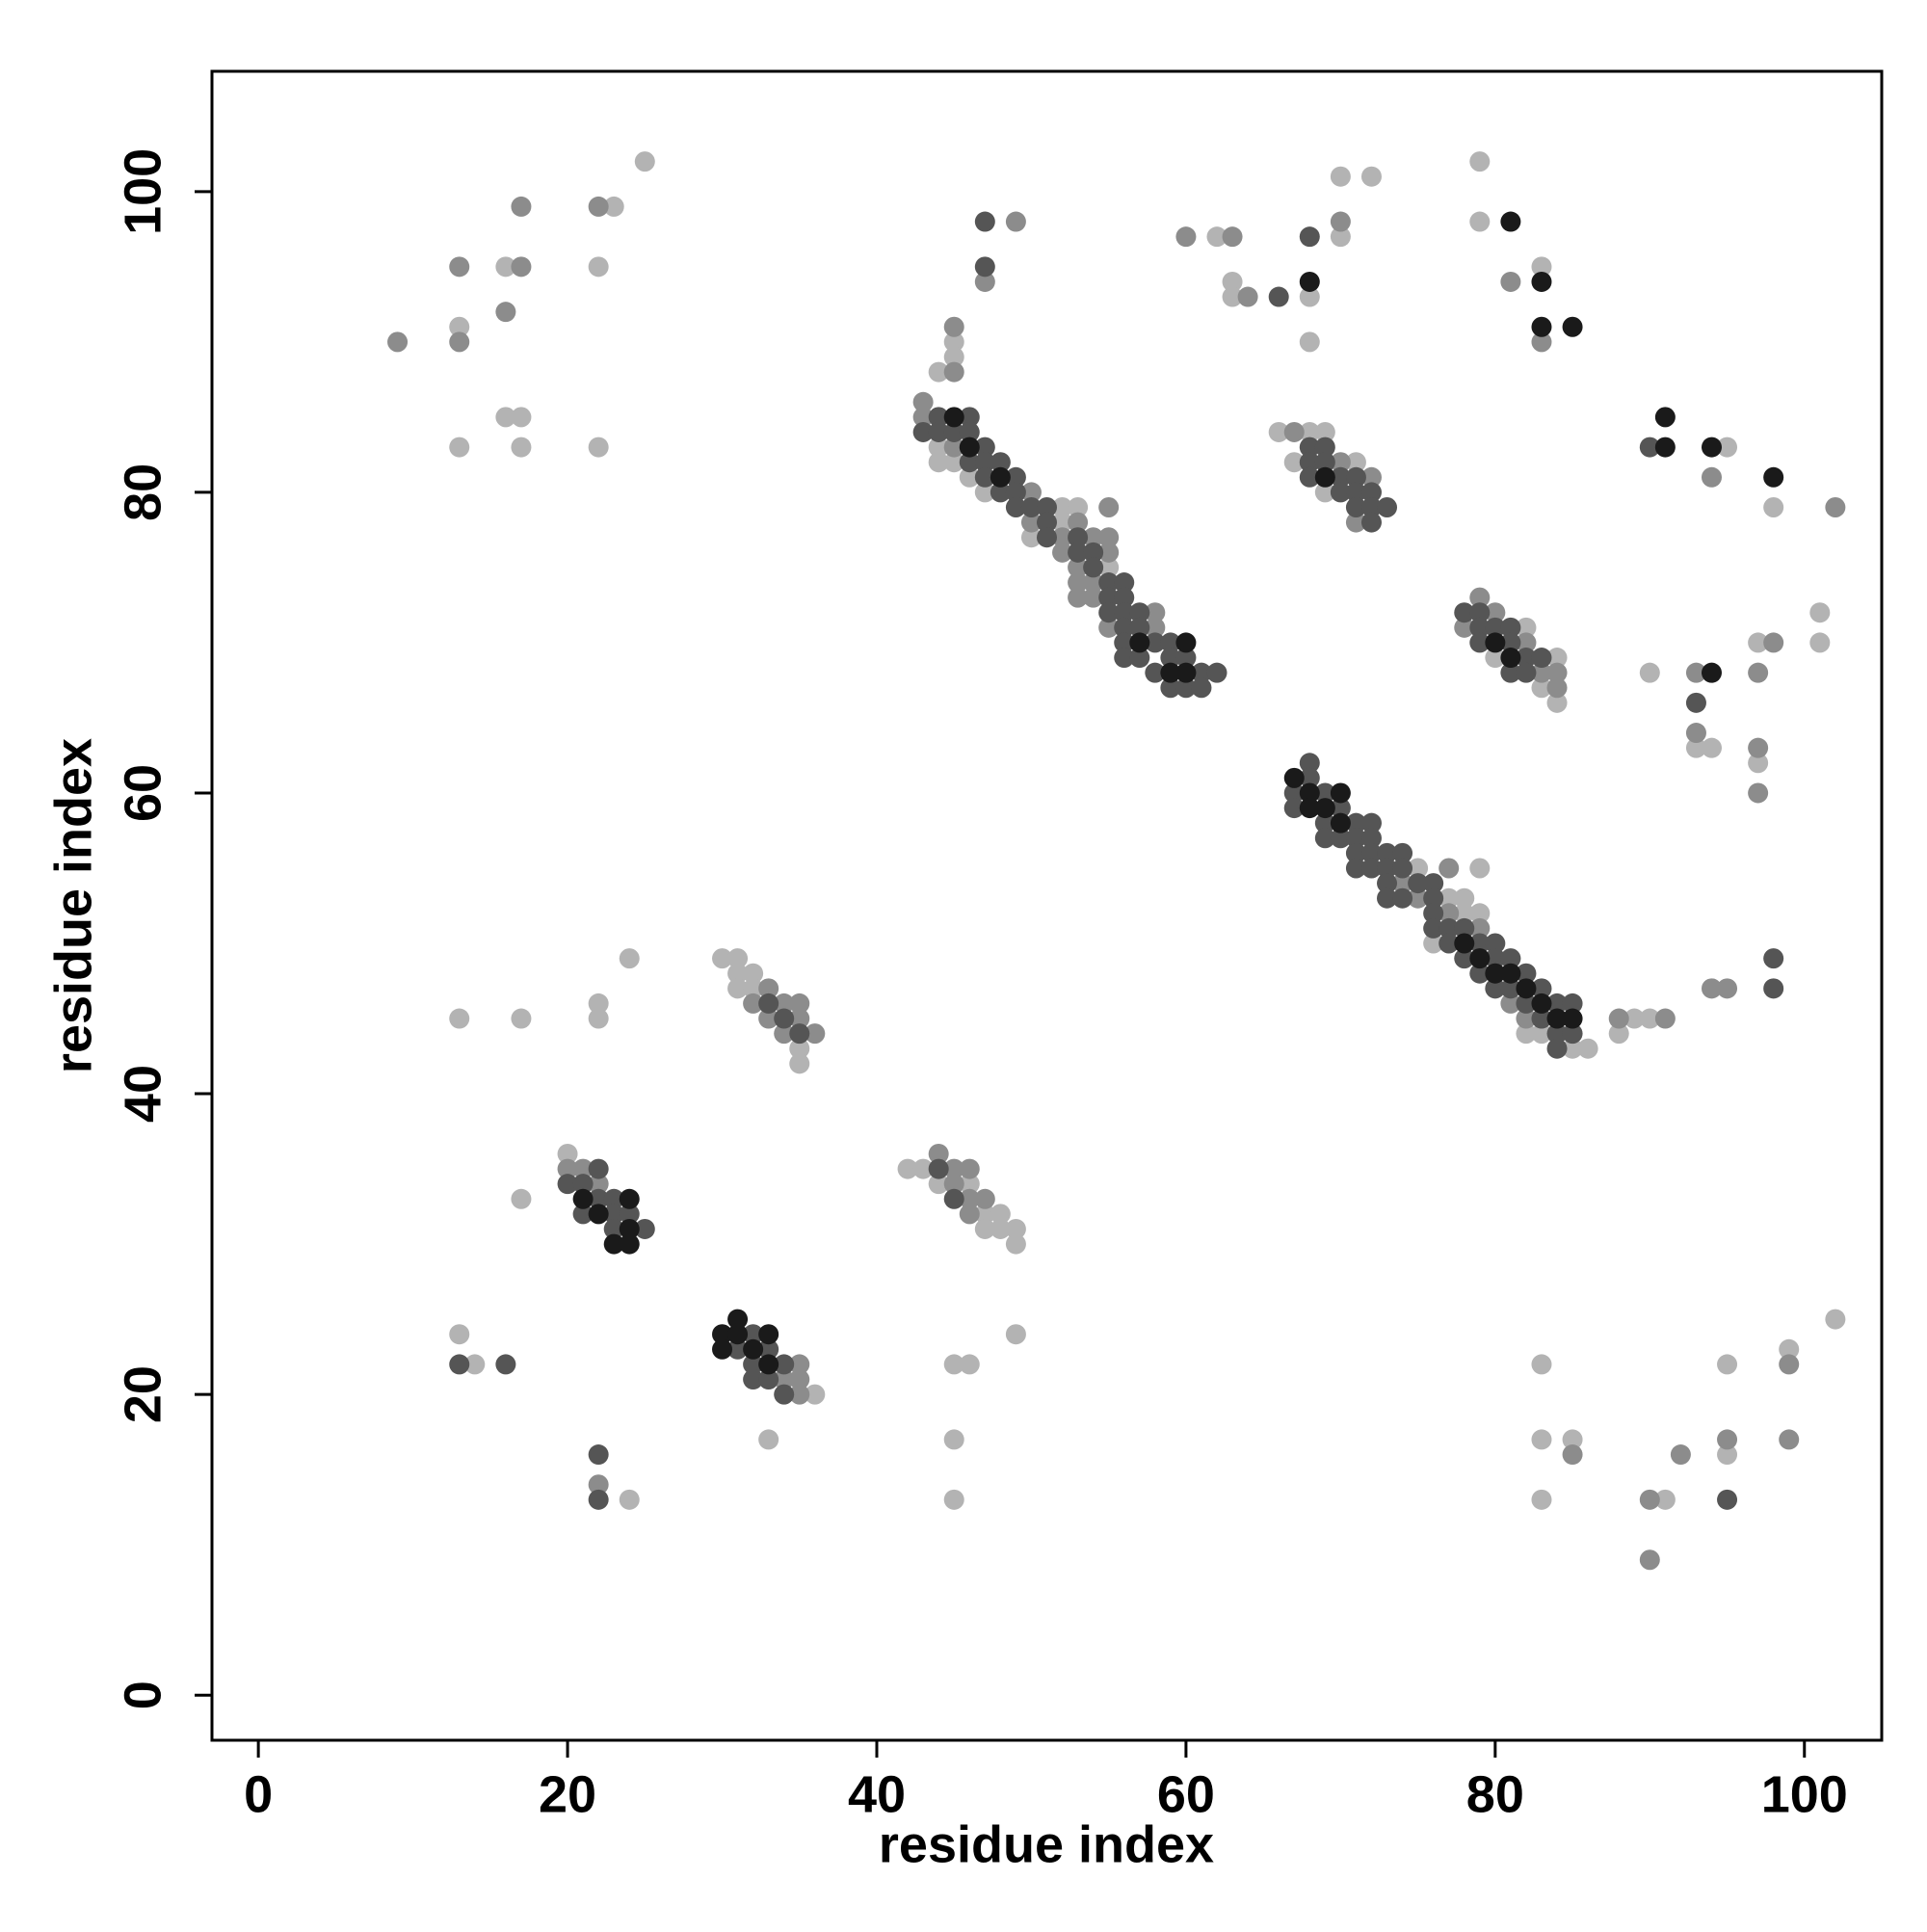  What do you see at coordinates (73, 905) in the screenshot?
I see `y-axis-title: residue index` at bounding box center [73, 905].